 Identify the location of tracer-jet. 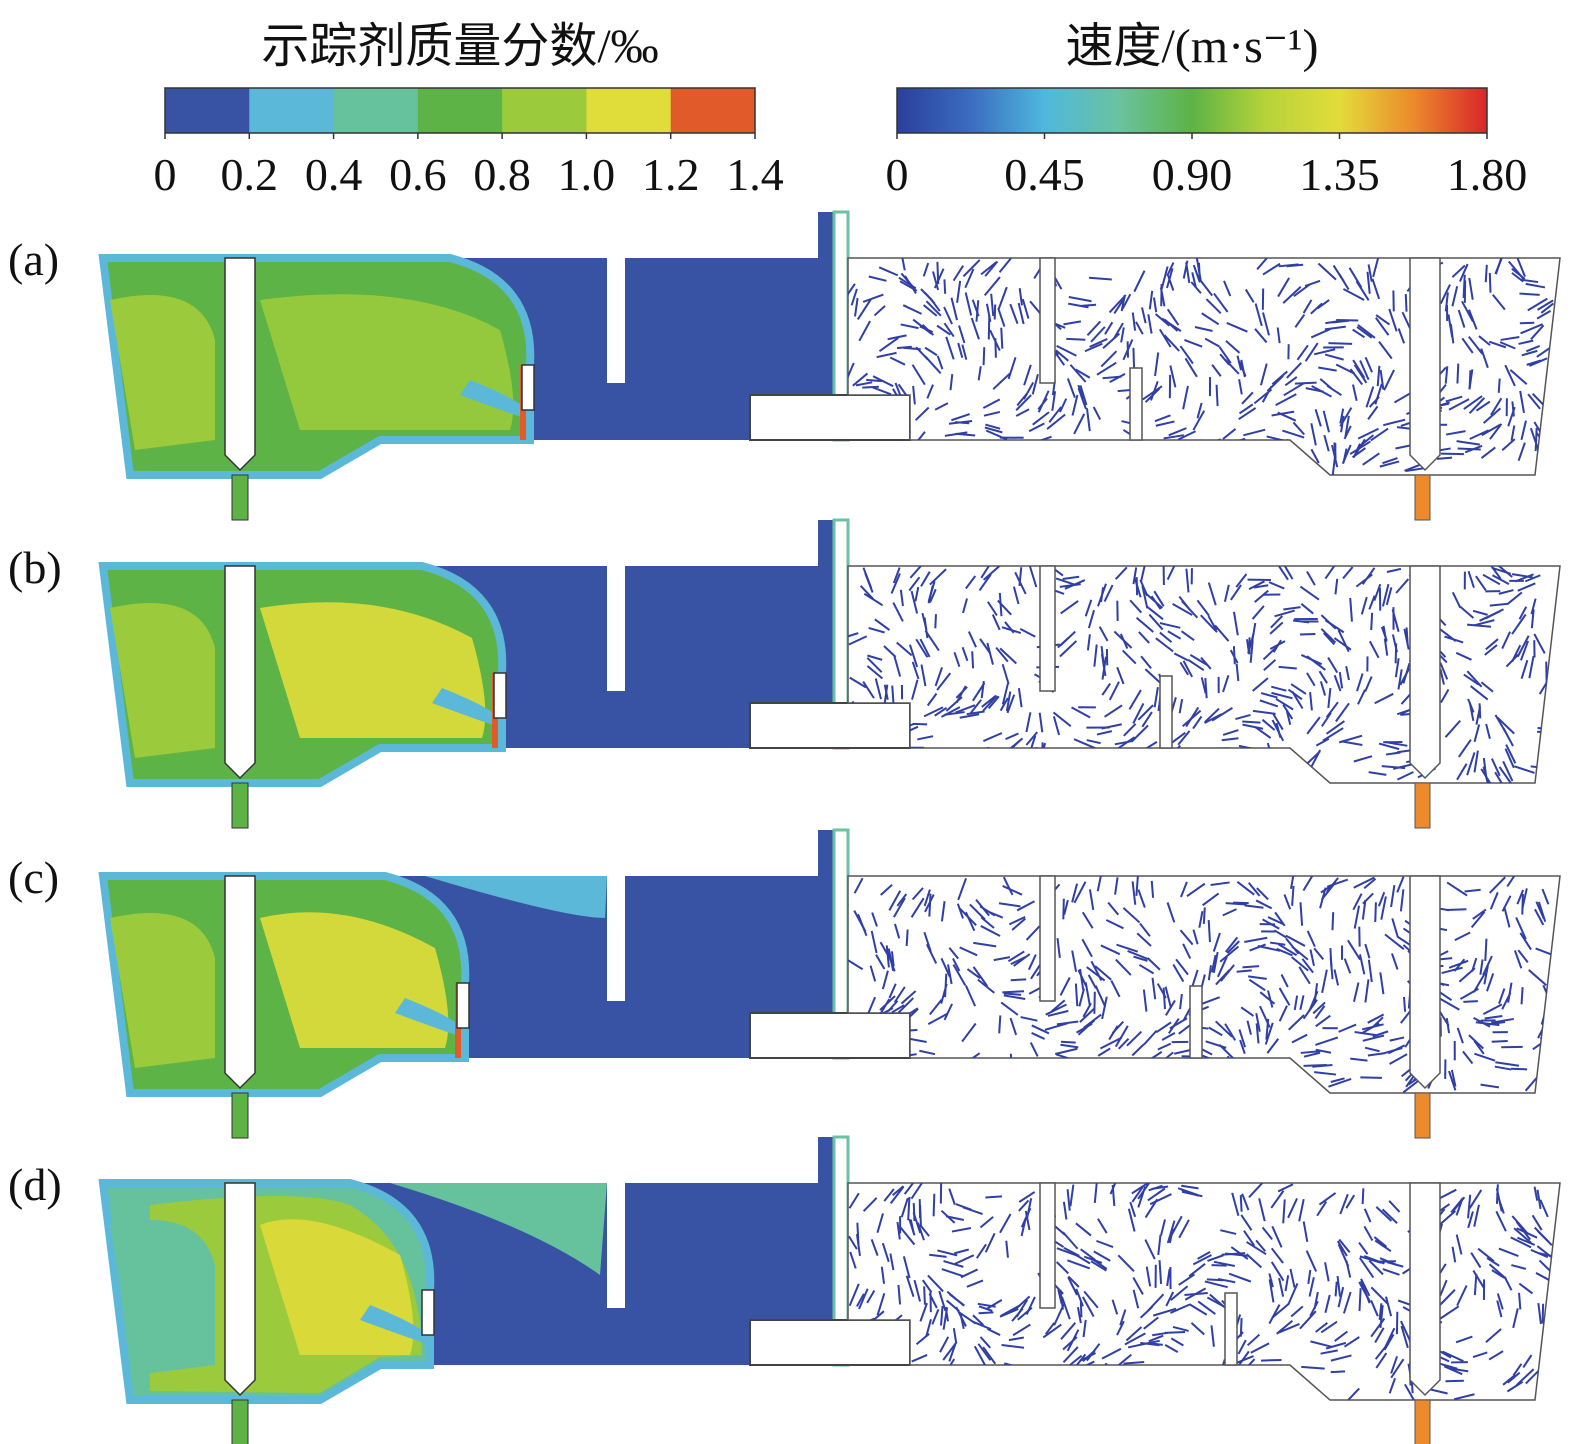
(495, 400).